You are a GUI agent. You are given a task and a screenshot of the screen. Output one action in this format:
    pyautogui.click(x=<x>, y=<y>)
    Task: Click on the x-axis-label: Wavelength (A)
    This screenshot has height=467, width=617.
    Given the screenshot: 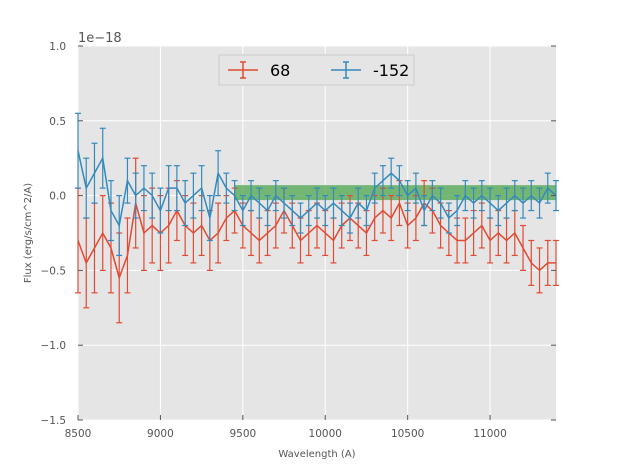 What is the action you would take?
    pyautogui.click(x=316, y=454)
    